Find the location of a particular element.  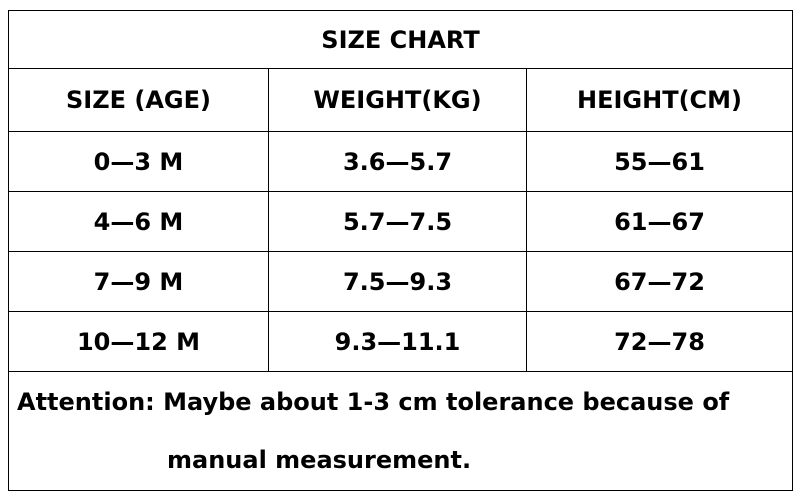

weight-cell: 3.6—5.7 is located at coordinates (397, 161).